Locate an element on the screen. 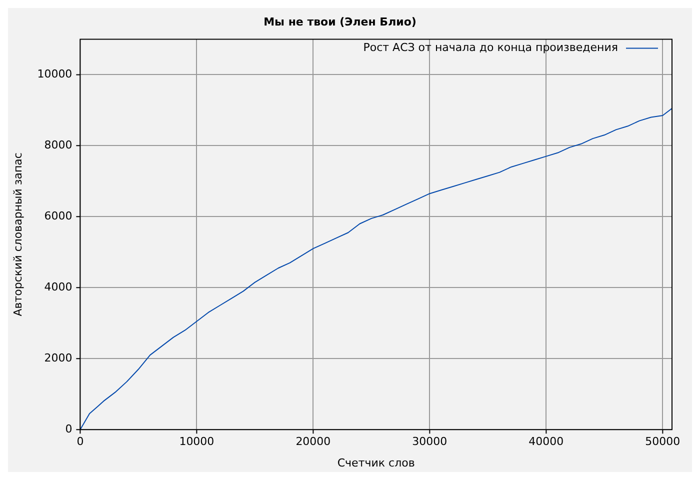 The image size is (700, 480). y-axis-title: Авторский словарный запас is located at coordinates (17, 234).